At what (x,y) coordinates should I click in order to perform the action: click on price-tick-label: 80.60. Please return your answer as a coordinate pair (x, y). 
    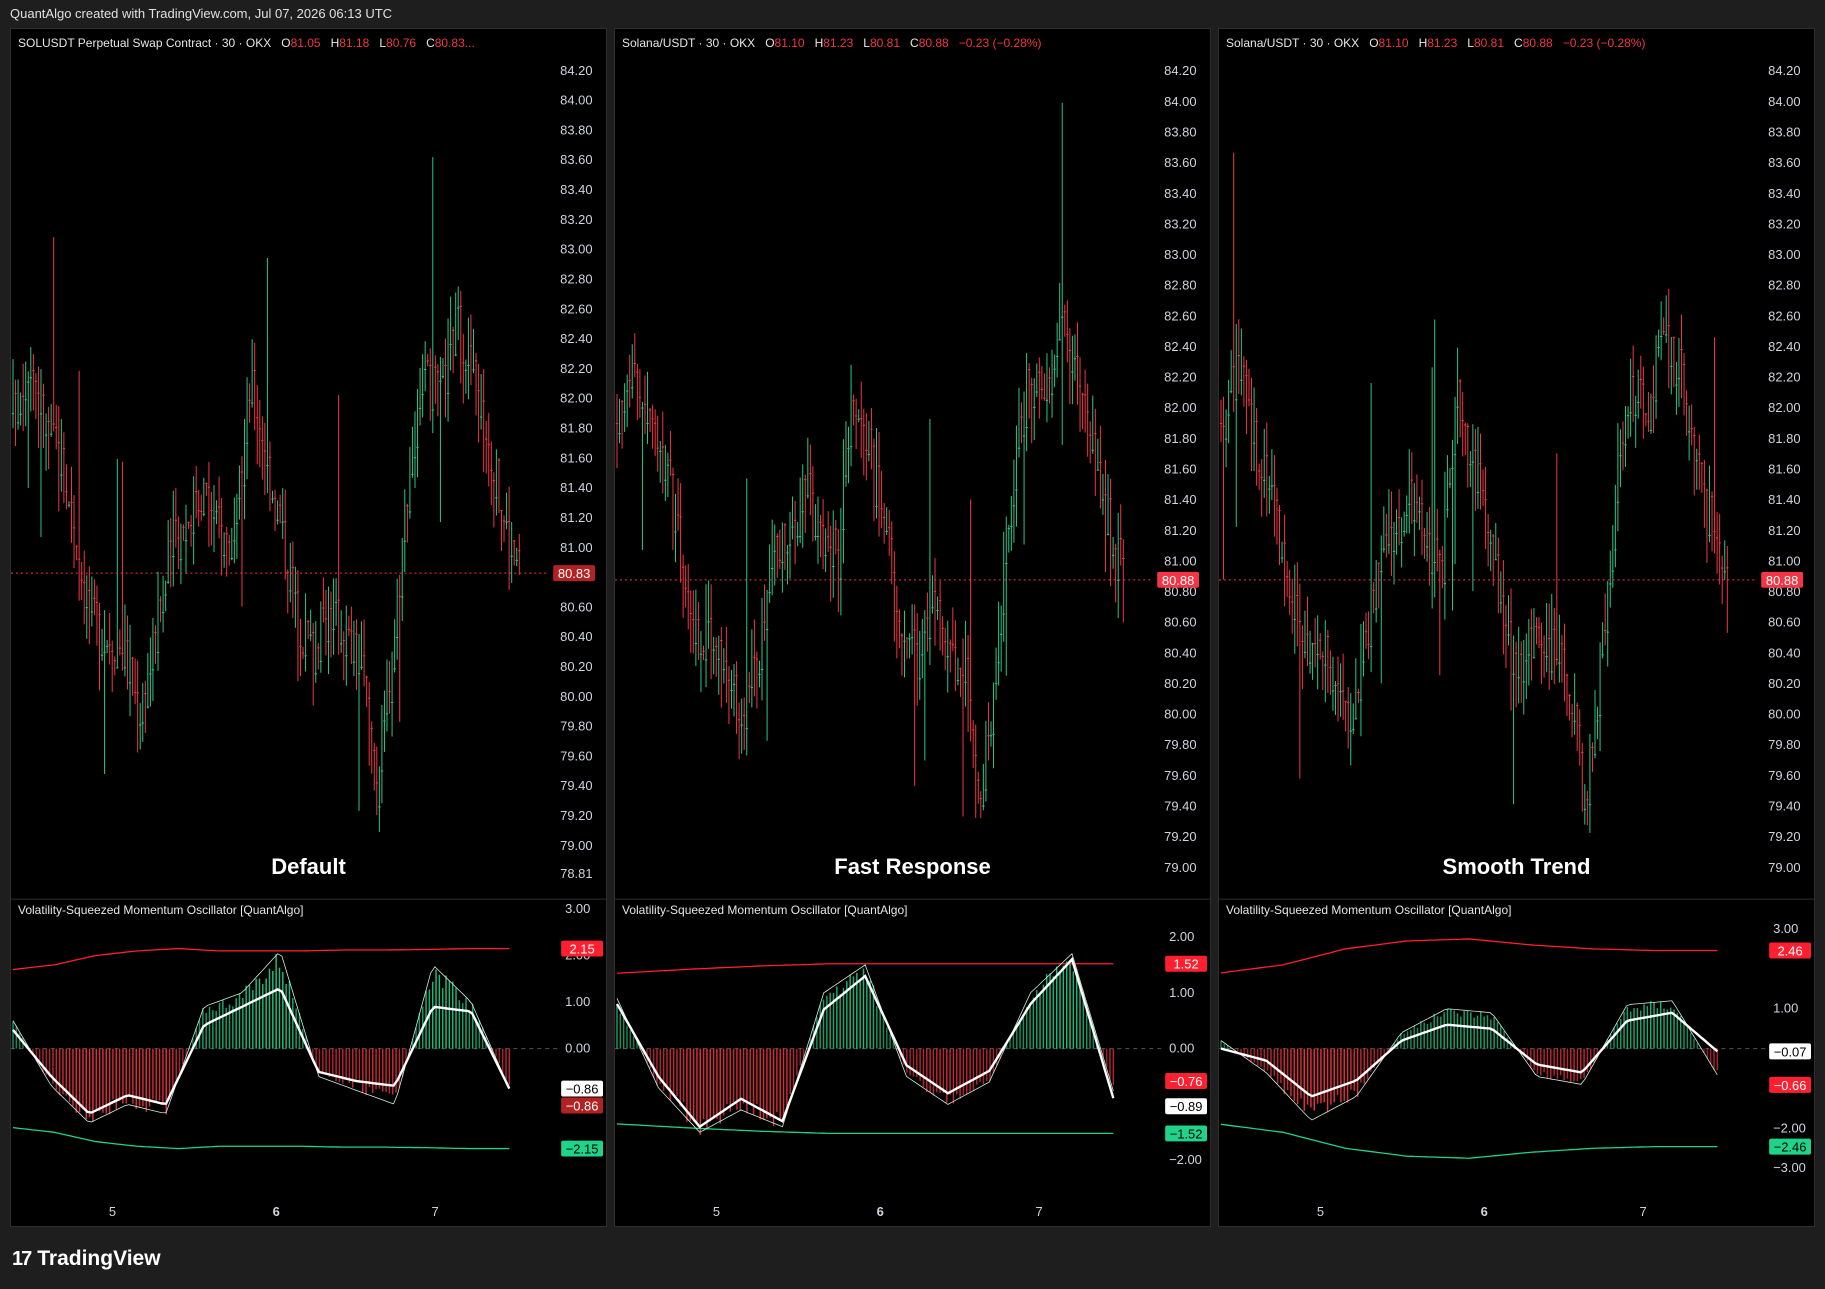
    Looking at the image, I should click on (1180, 622).